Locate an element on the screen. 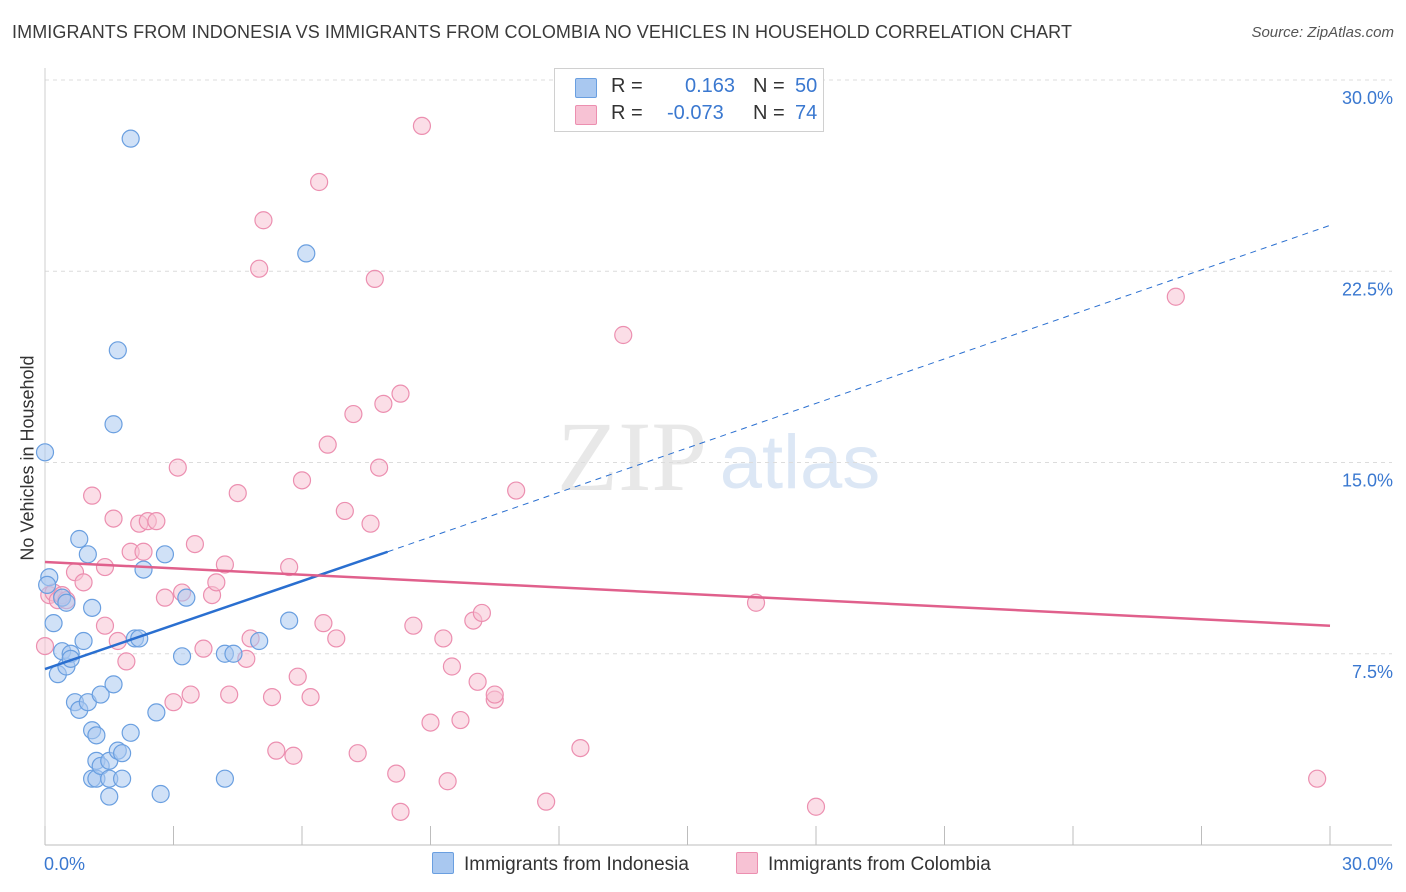  colombia-trend-line is located at coordinates (687, 593).